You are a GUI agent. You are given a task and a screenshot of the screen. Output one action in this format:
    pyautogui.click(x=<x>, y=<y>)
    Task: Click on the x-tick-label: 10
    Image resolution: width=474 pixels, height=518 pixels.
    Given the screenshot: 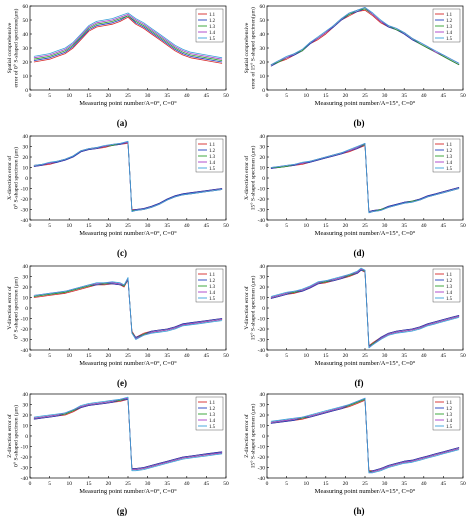 What is the action you would take?
    pyautogui.click(x=306, y=356)
    